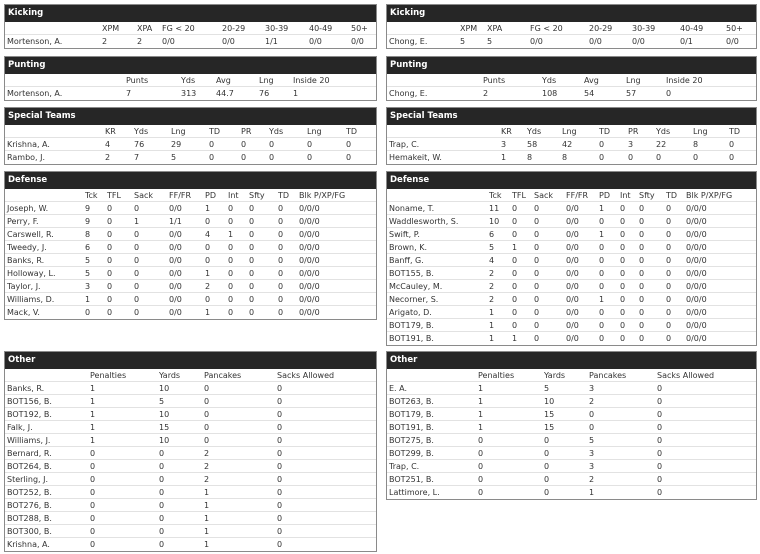  What do you see at coordinates (625, 195) in the screenshot?
I see `column-header: Int` at bounding box center [625, 195].